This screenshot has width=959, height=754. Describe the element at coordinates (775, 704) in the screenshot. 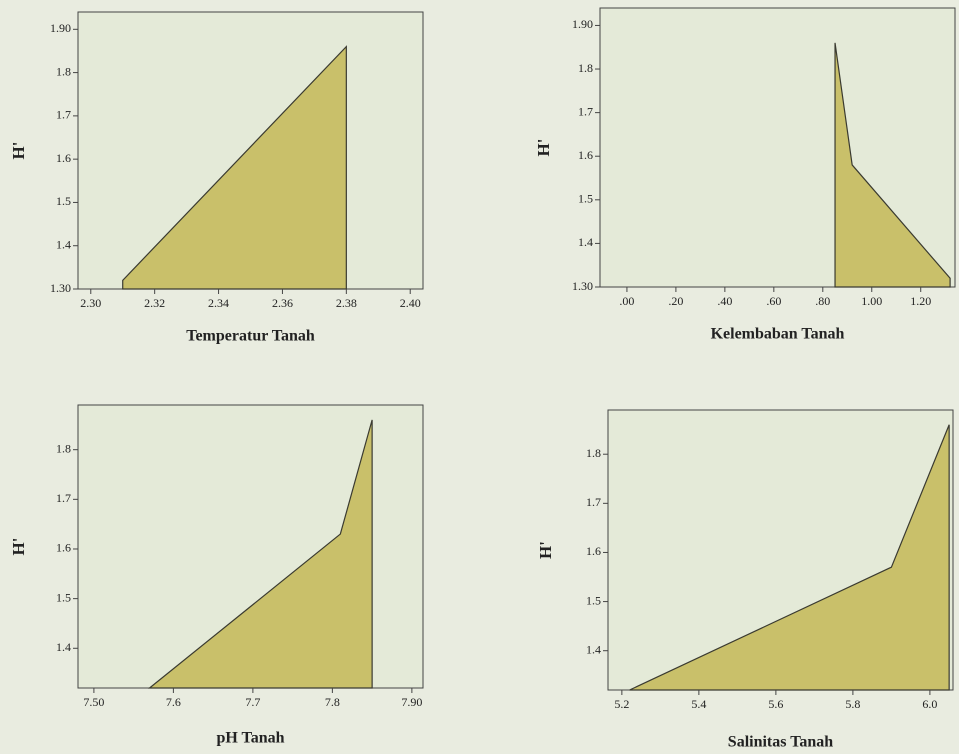

I see `x-tick-label: 5.6` at that location.